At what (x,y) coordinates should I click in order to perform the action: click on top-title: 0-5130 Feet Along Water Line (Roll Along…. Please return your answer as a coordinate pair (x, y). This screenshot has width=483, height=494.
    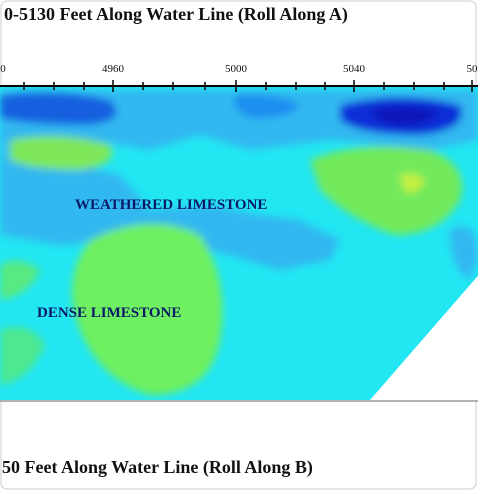
    Looking at the image, I should click on (176, 14).